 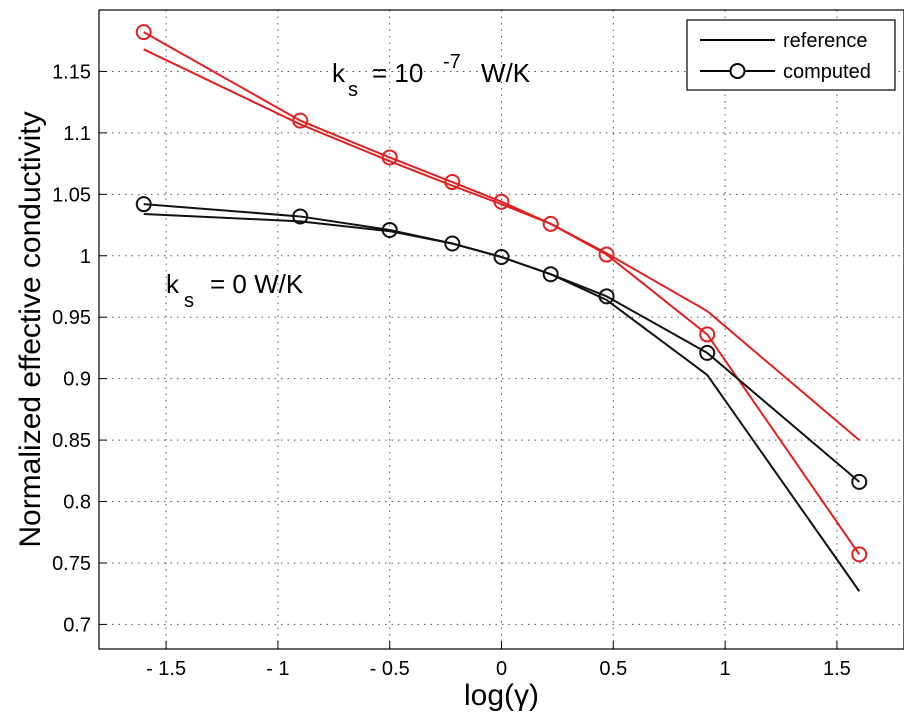 I want to click on annotation-value: = 0 W/K, so click(x=257, y=284).